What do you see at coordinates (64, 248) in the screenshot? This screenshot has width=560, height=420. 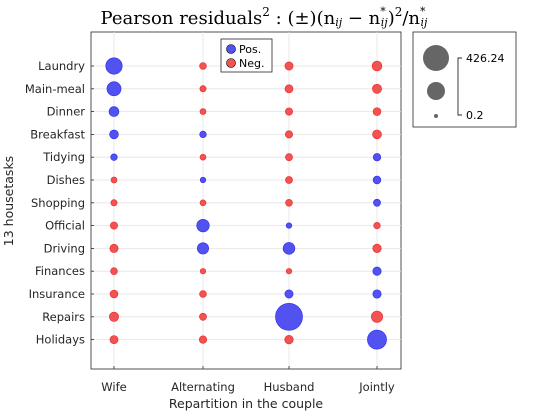 I see `y-tick-label: Driving` at bounding box center [64, 248].